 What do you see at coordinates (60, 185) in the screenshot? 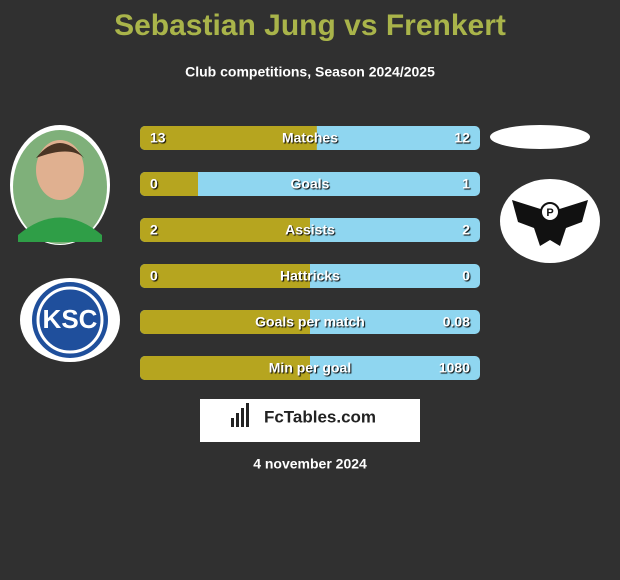
I see `player-photo` at bounding box center [60, 185].